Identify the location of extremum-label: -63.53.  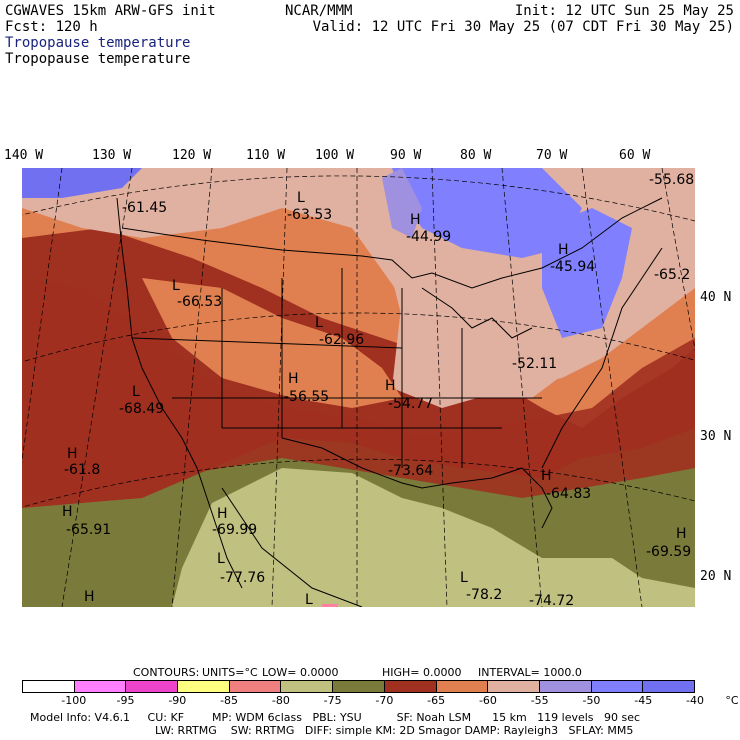
(309, 215).